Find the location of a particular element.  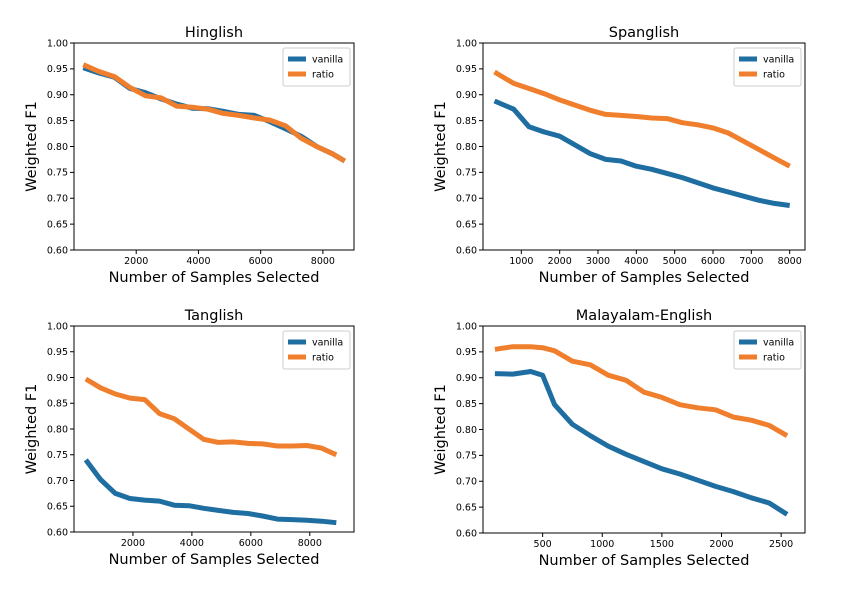

x-tick-label: 7000 is located at coordinates (751, 261).